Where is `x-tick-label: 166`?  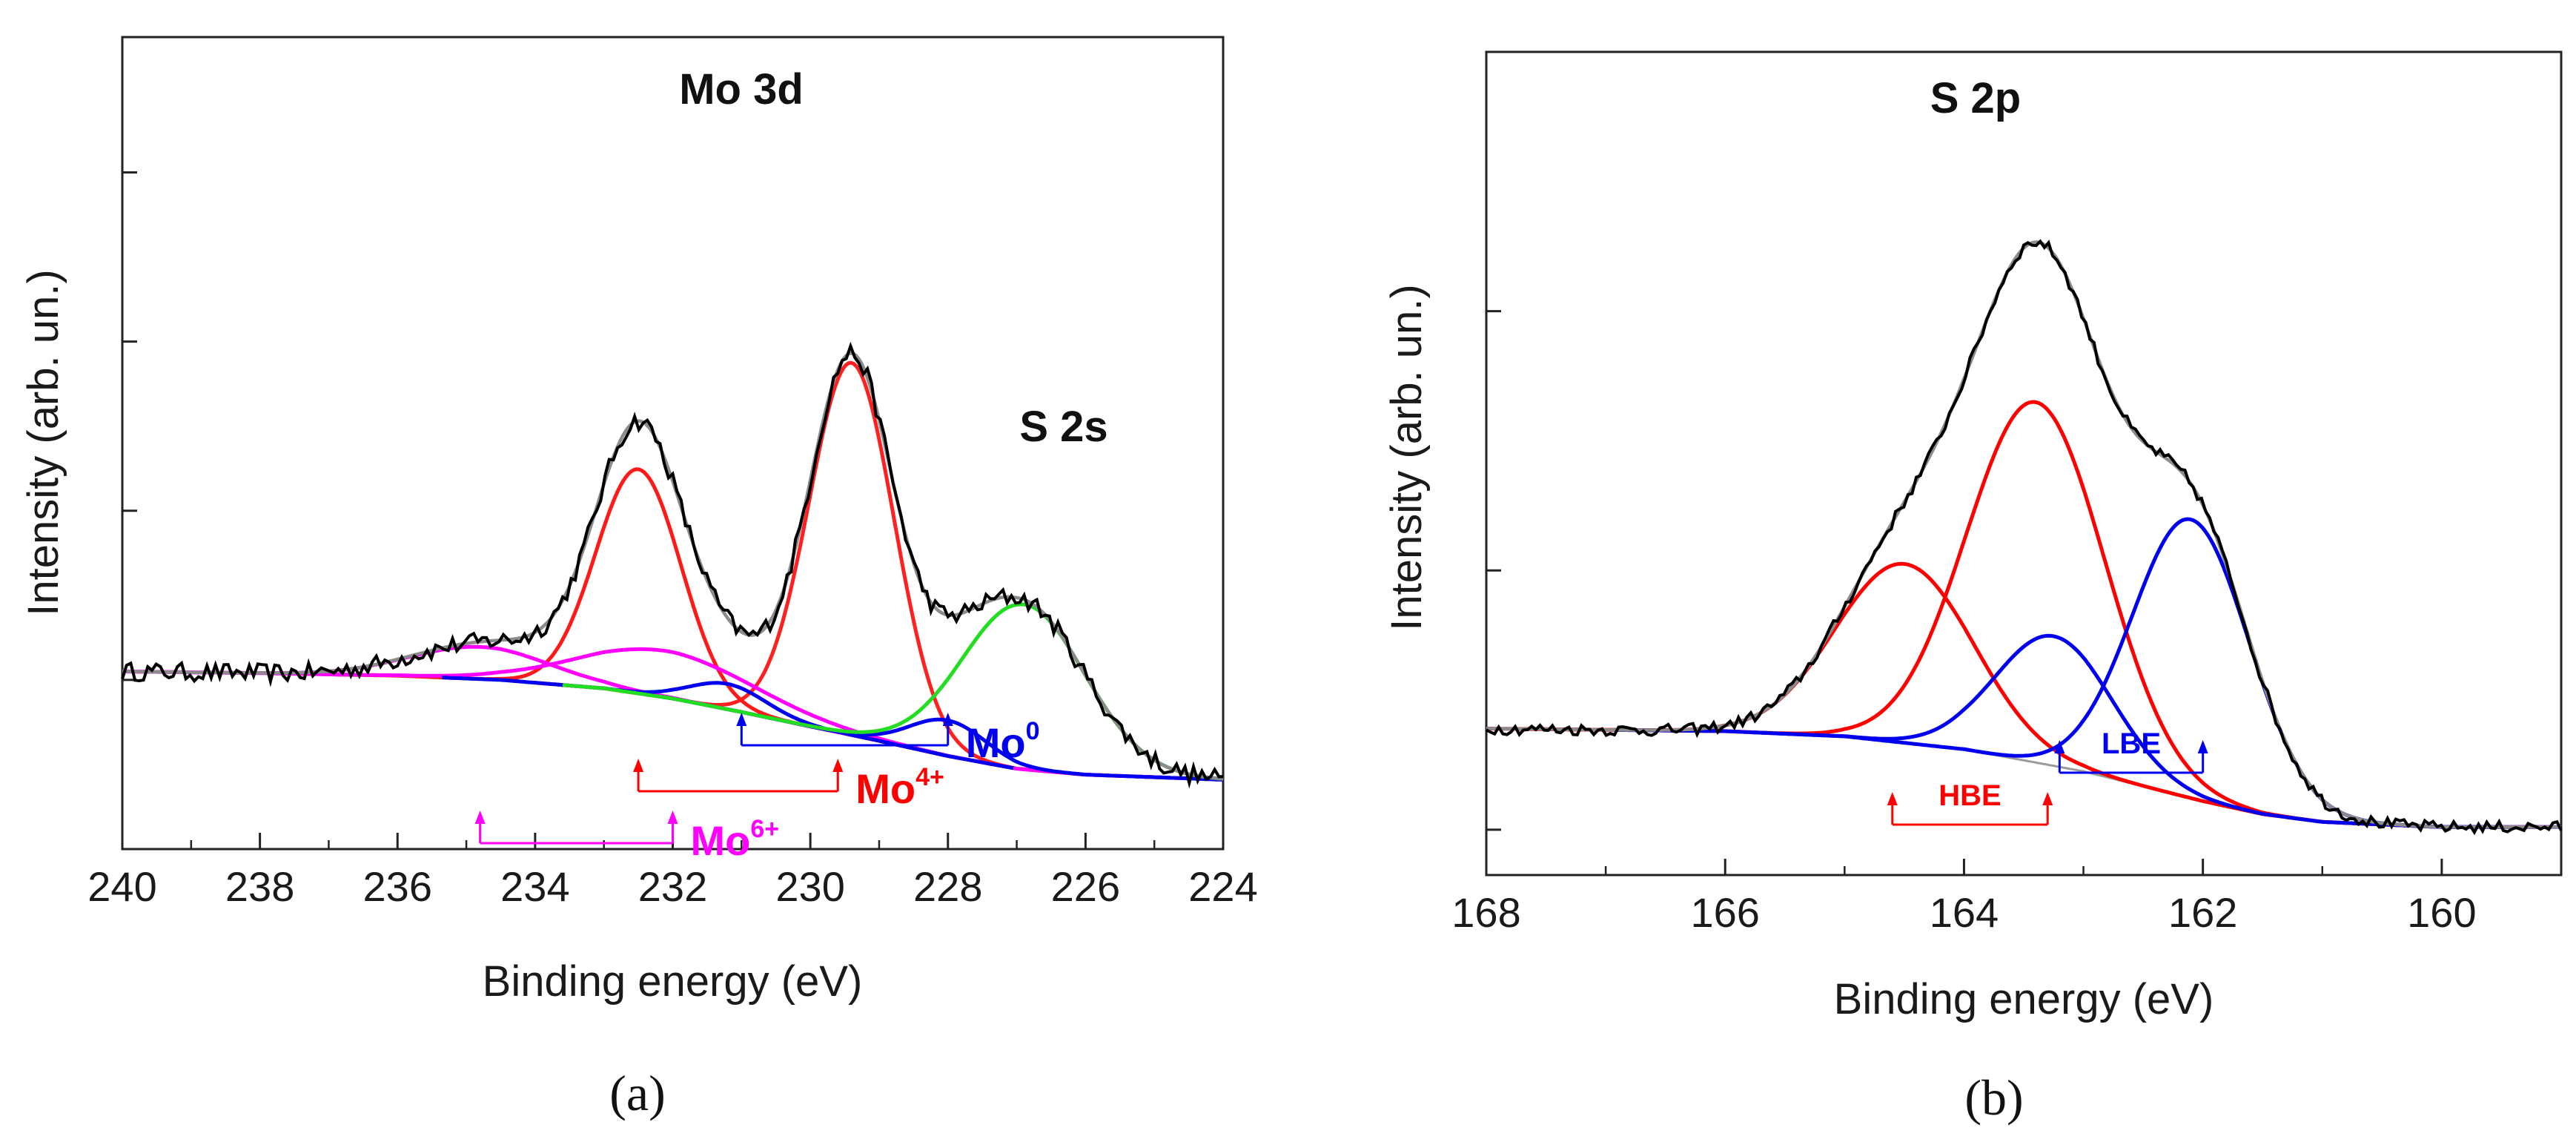
x-tick-label: 166 is located at coordinates (1725, 912).